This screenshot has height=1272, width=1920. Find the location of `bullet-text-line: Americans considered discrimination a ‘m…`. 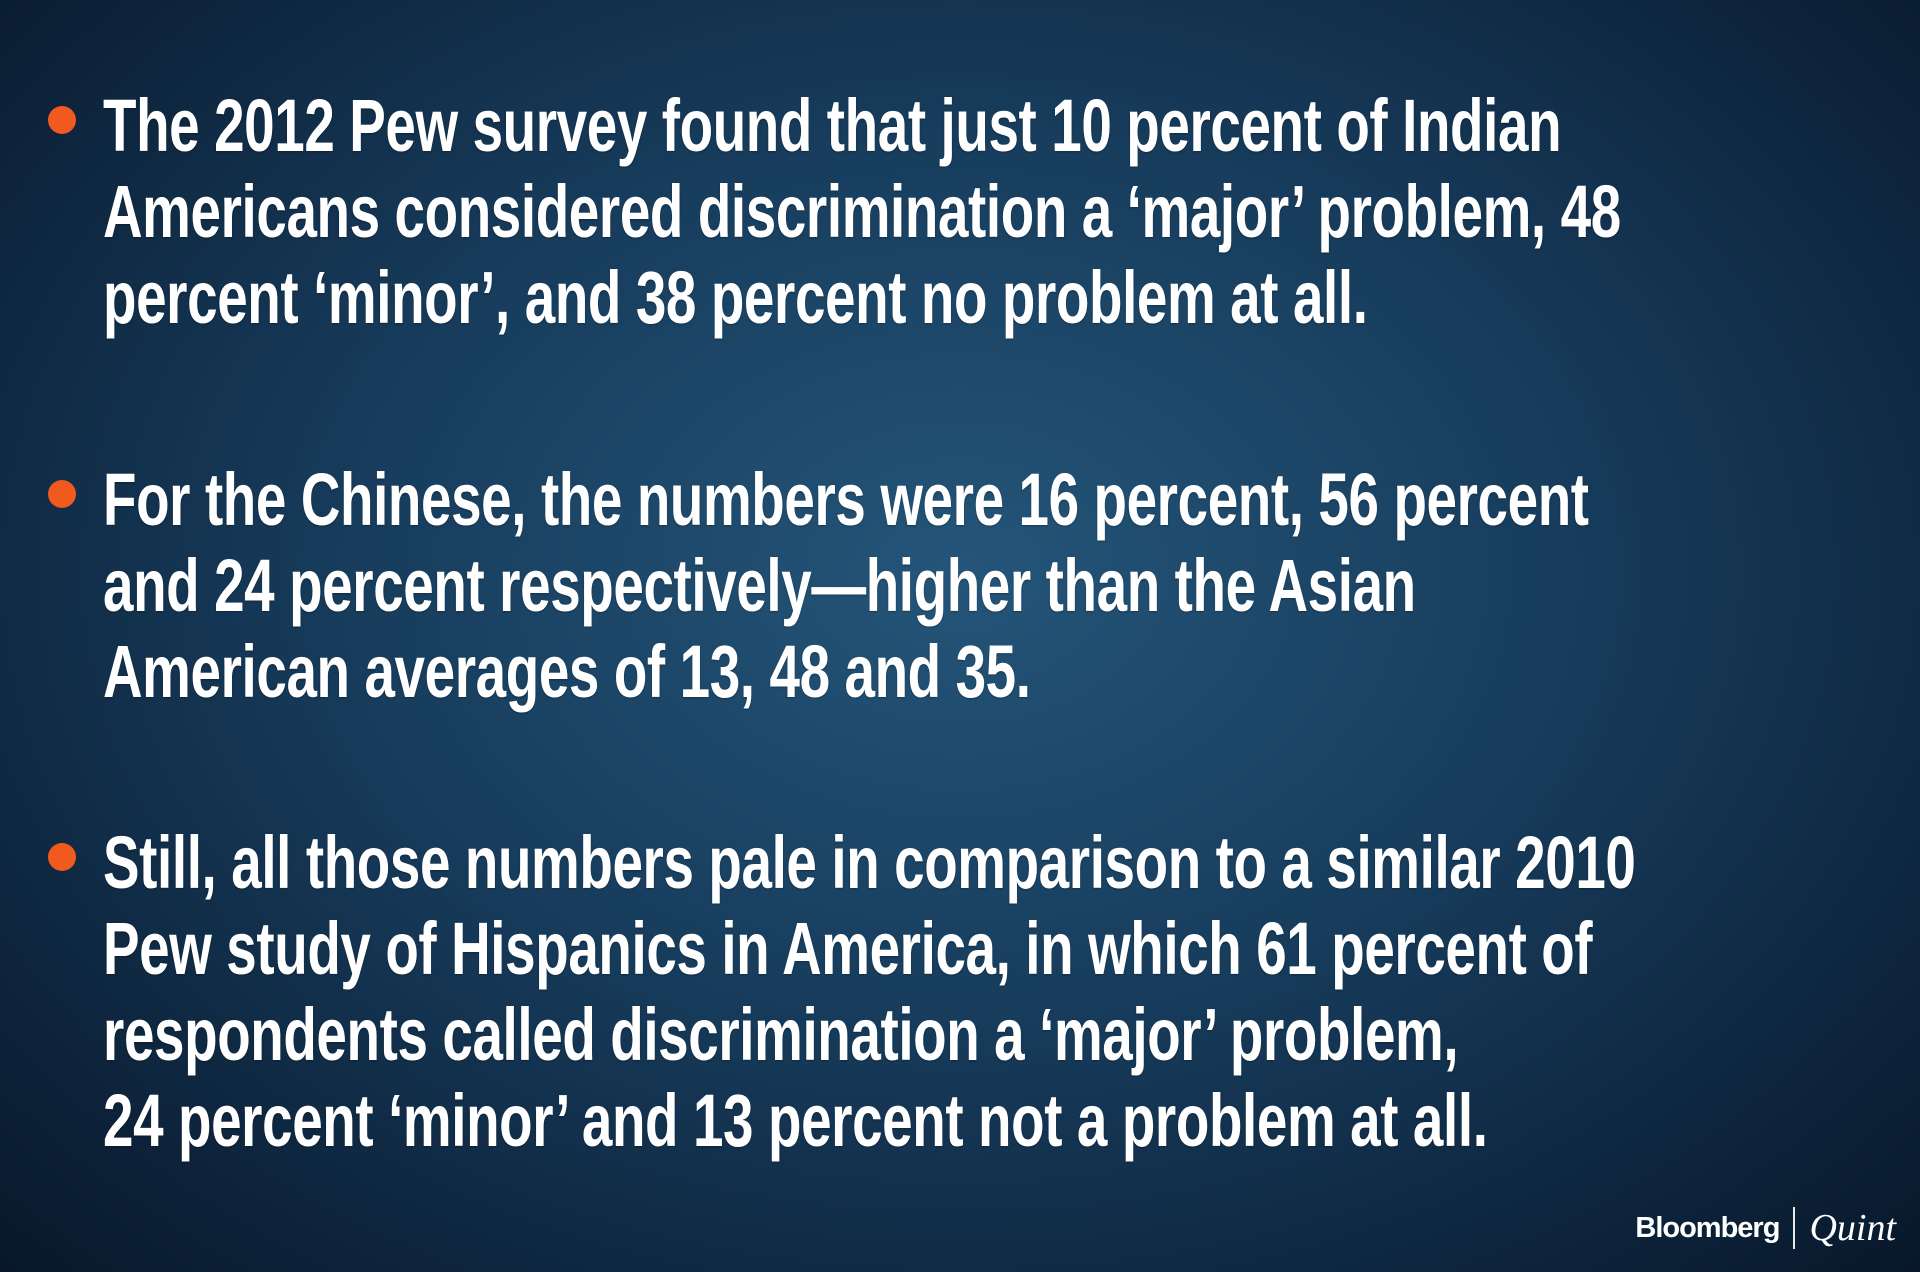

bullet-text-line: Americans considered discrimination a ‘m… is located at coordinates (862, 211).